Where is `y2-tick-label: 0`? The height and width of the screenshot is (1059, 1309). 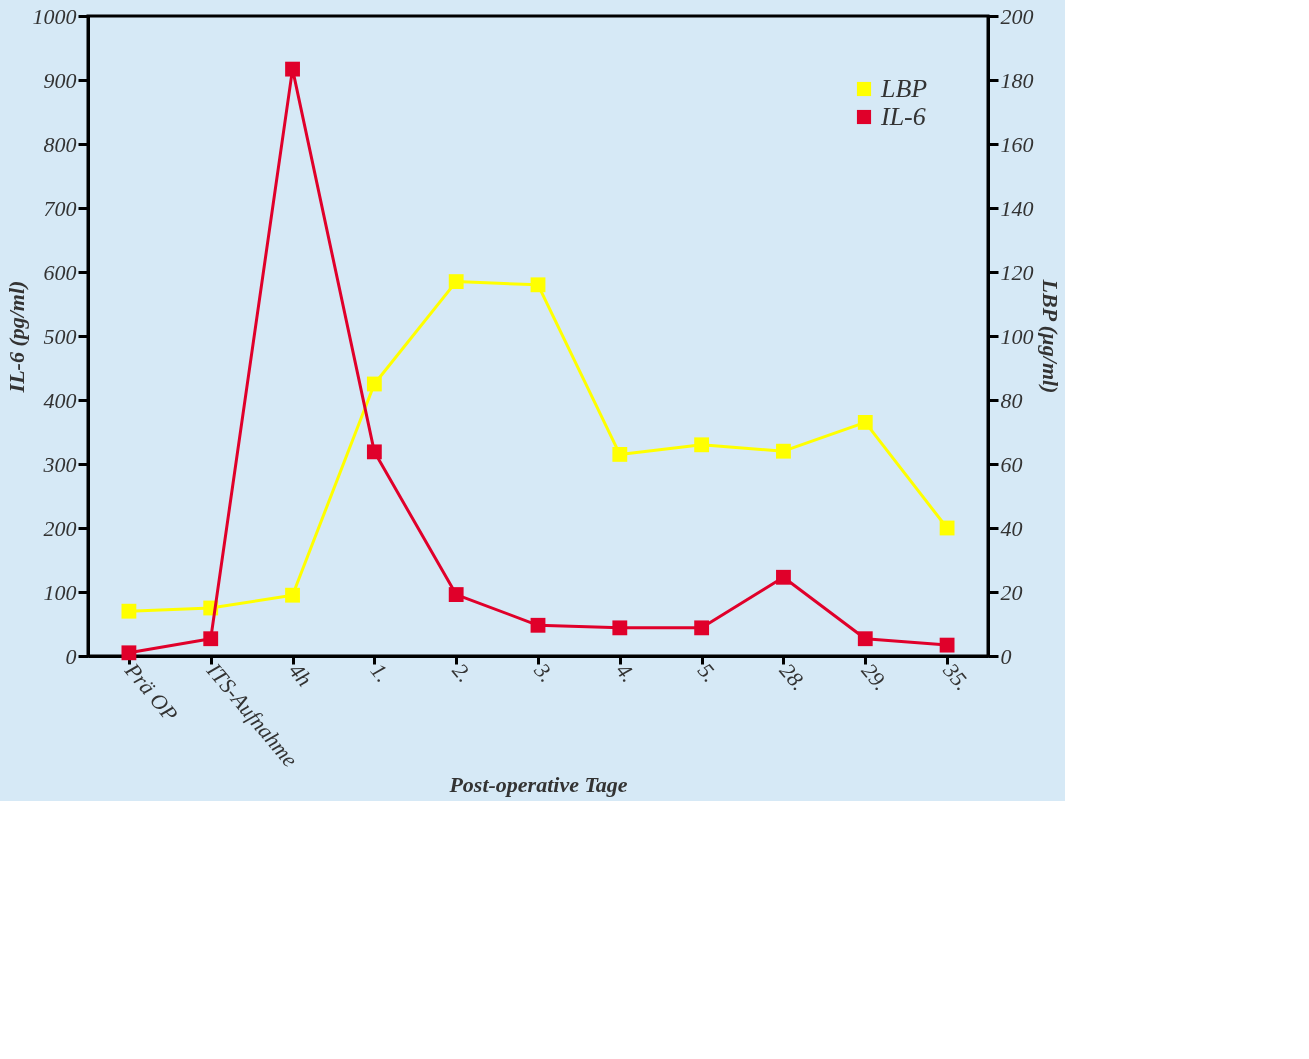
y2-tick-label: 0 is located at coordinates (1006, 656).